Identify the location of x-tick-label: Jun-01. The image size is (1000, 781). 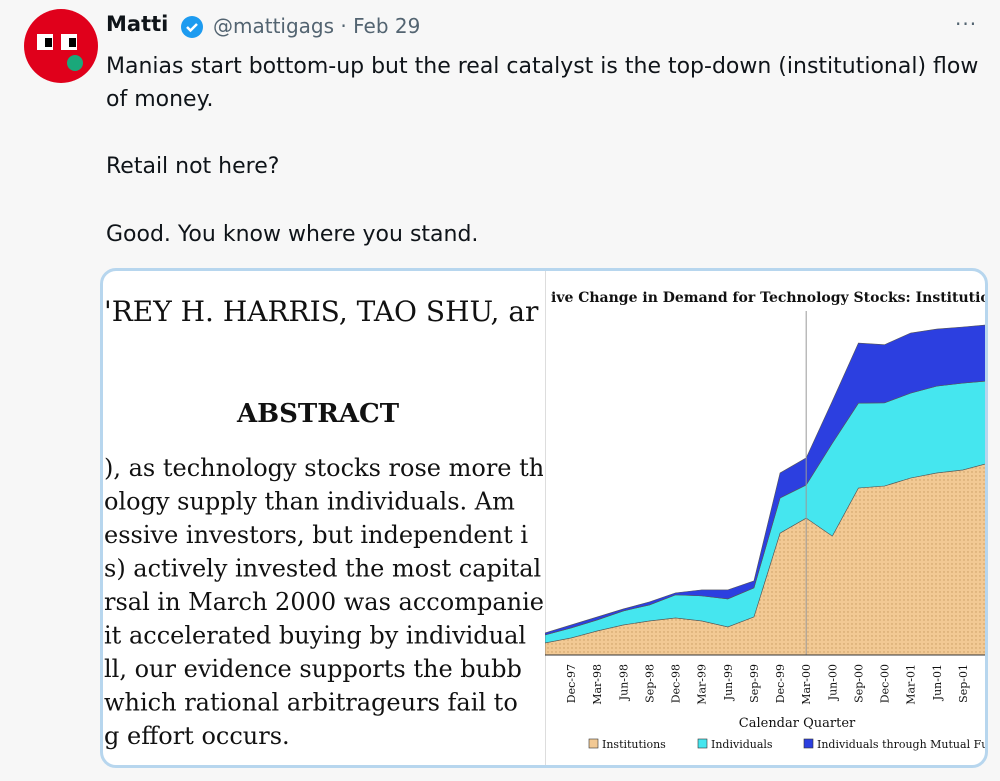
(937, 682).